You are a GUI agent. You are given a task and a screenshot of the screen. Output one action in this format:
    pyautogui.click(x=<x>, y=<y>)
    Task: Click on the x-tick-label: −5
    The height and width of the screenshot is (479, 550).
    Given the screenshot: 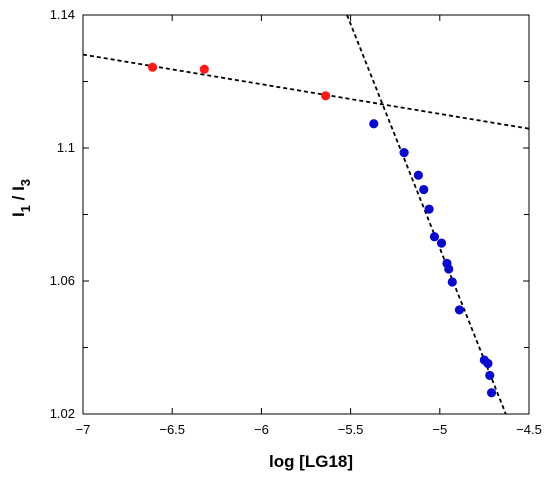 What is the action you would take?
    pyautogui.click(x=439, y=429)
    